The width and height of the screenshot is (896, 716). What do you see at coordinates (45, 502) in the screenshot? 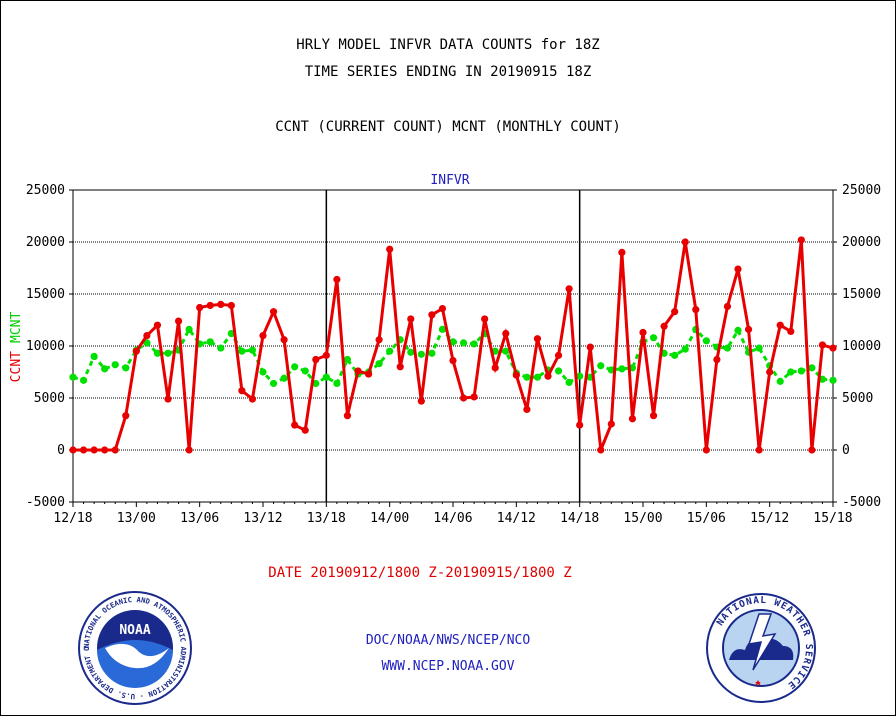
I see `y-tick-label-left-0: -5000` at bounding box center [45, 502].